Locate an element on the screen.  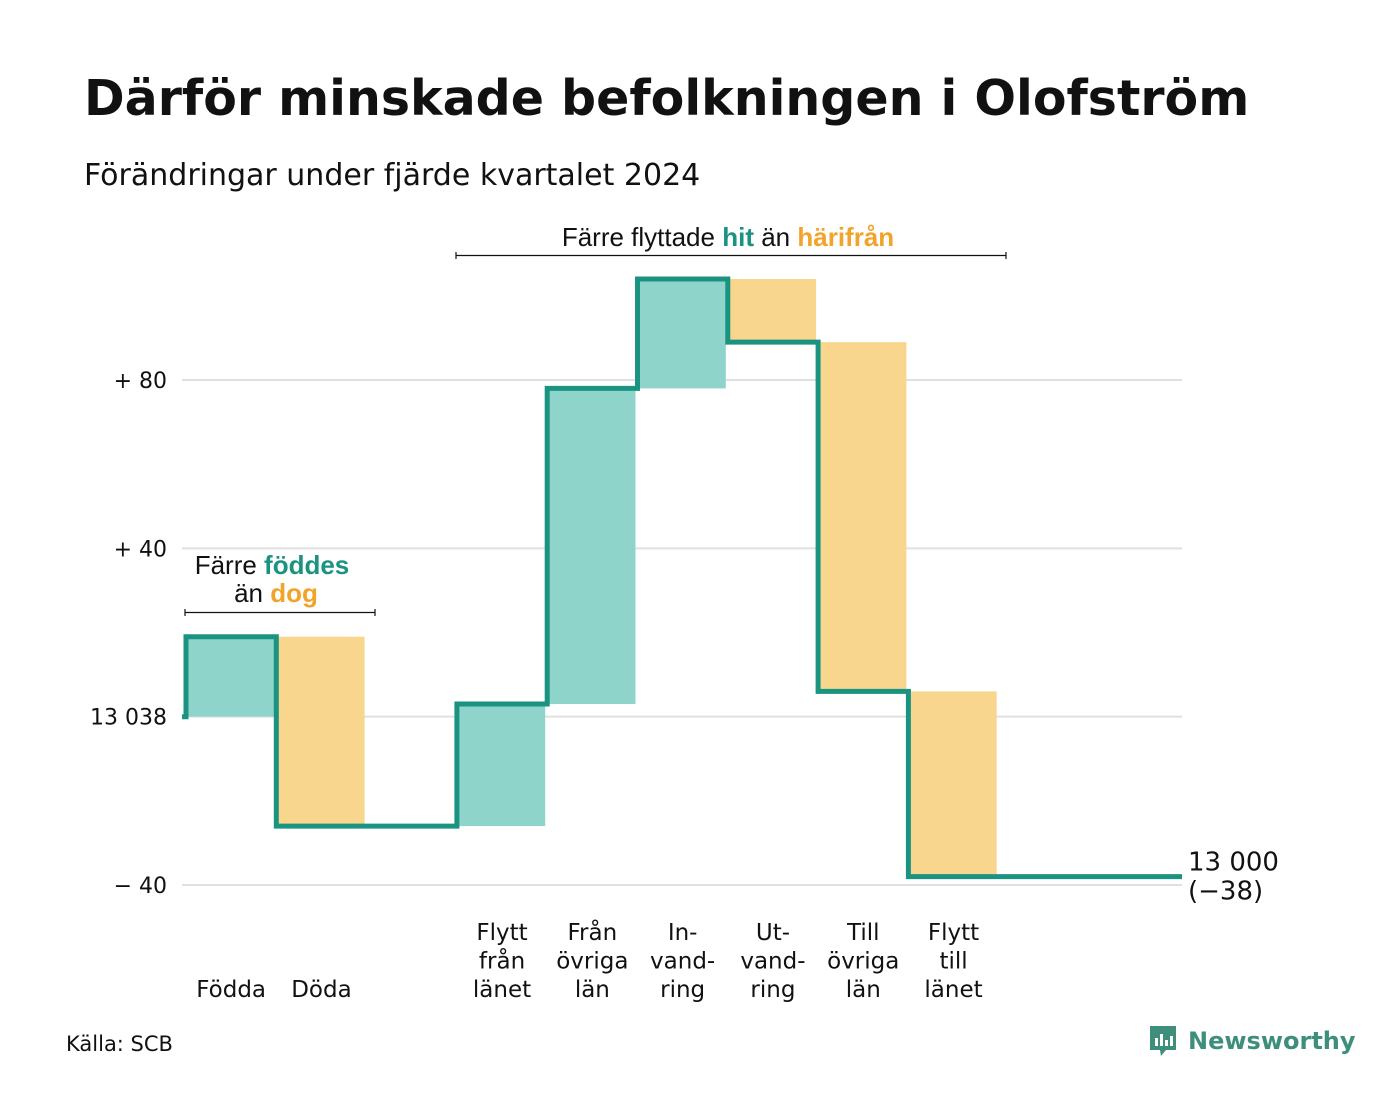
annotation-move-text-a: Färre flyttade is located at coordinates (642, 237).